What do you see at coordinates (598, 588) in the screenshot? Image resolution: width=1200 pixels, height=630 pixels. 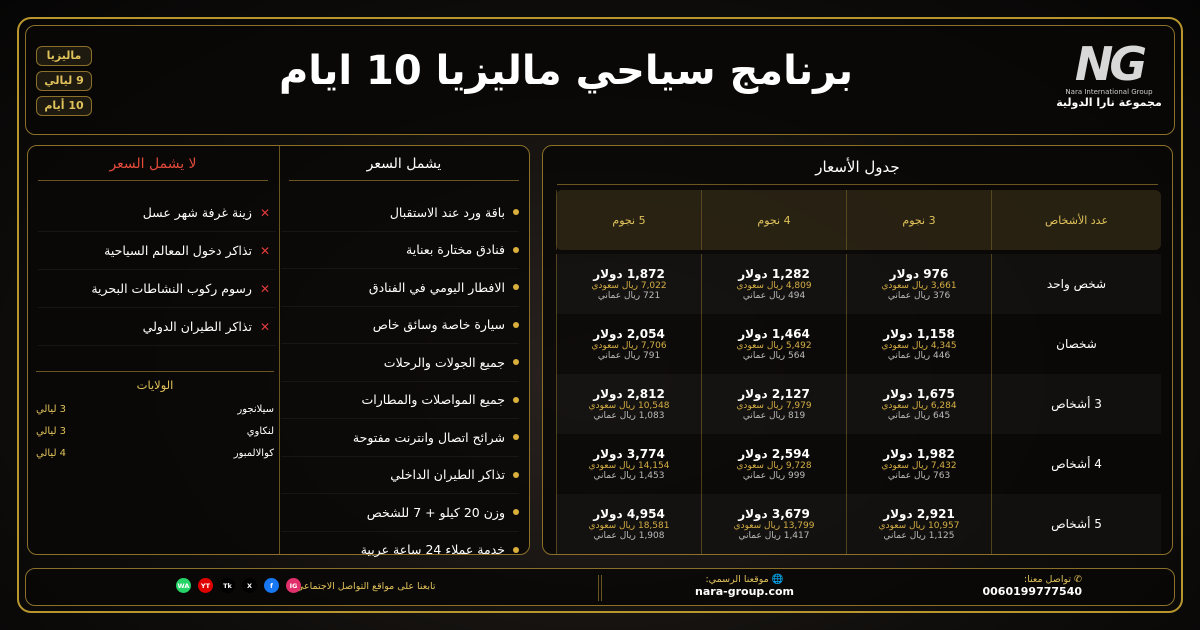 I see `footer-divider` at bounding box center [598, 588].